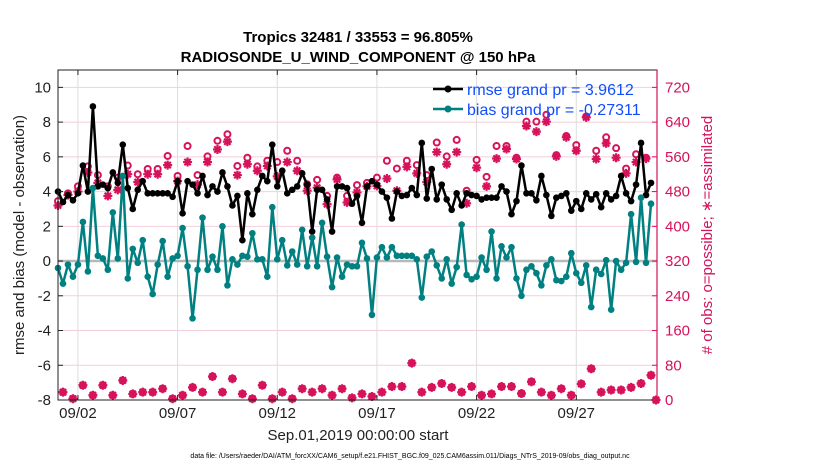  What do you see at coordinates (669, 400) in the screenshot?
I see `y-right-tick-label: 0` at bounding box center [669, 400].